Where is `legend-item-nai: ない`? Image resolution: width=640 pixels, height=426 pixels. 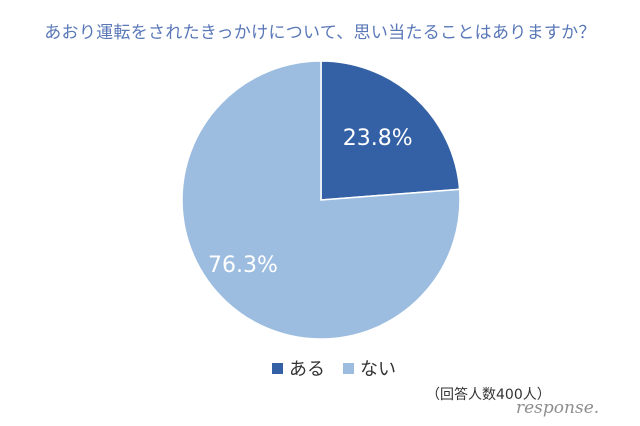
legend-item-nai: ない is located at coordinates (369, 368).